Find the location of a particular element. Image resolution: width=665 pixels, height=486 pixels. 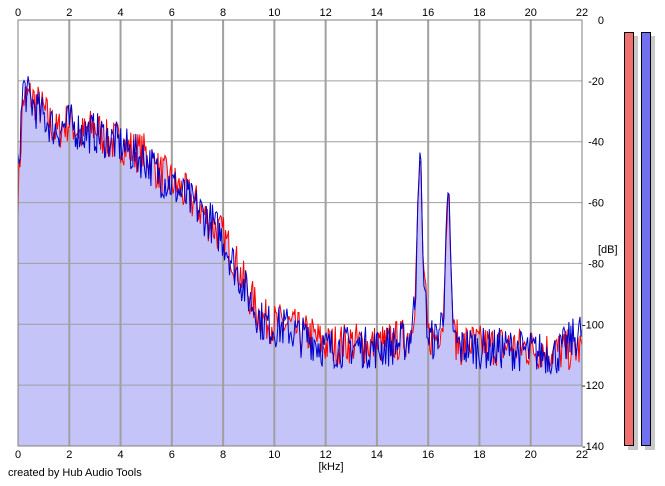

y-tick-labels: 0 -20 -40 -60 -80 -100 -120 -140 is located at coordinates (593, 234).